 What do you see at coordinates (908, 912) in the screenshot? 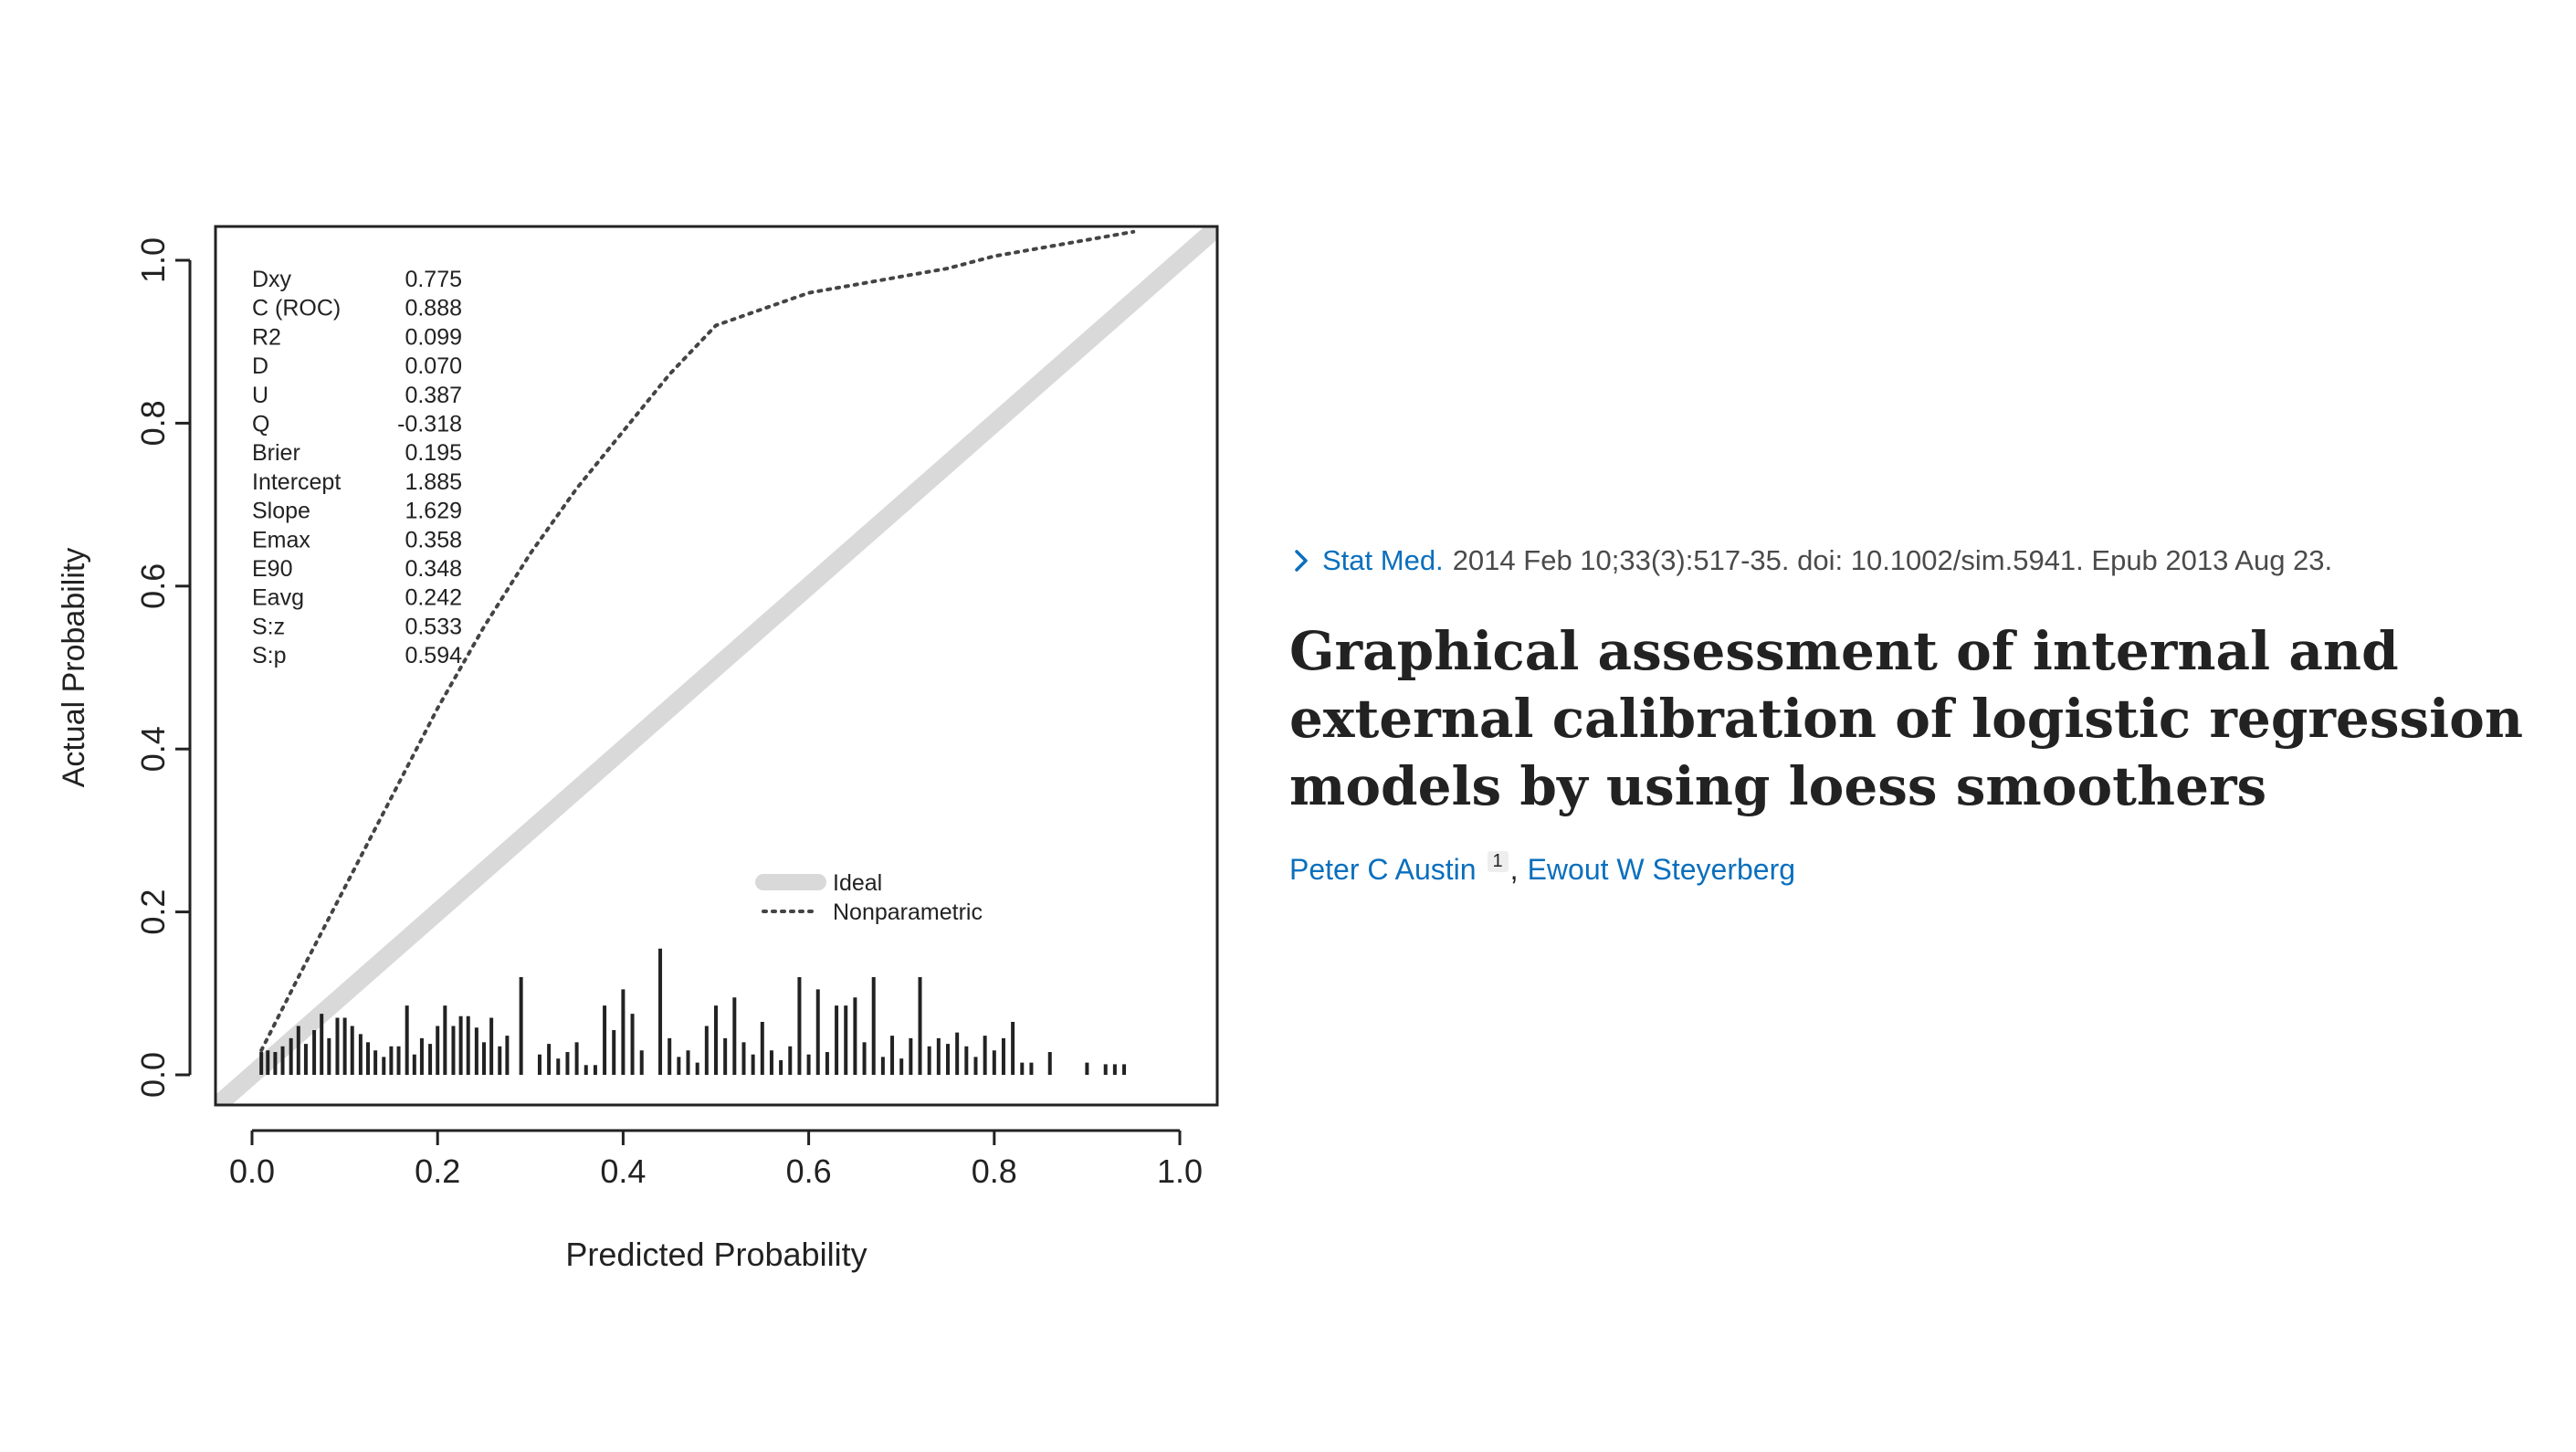
I see `legend-nonparametric-label: Nonparametric` at bounding box center [908, 912].